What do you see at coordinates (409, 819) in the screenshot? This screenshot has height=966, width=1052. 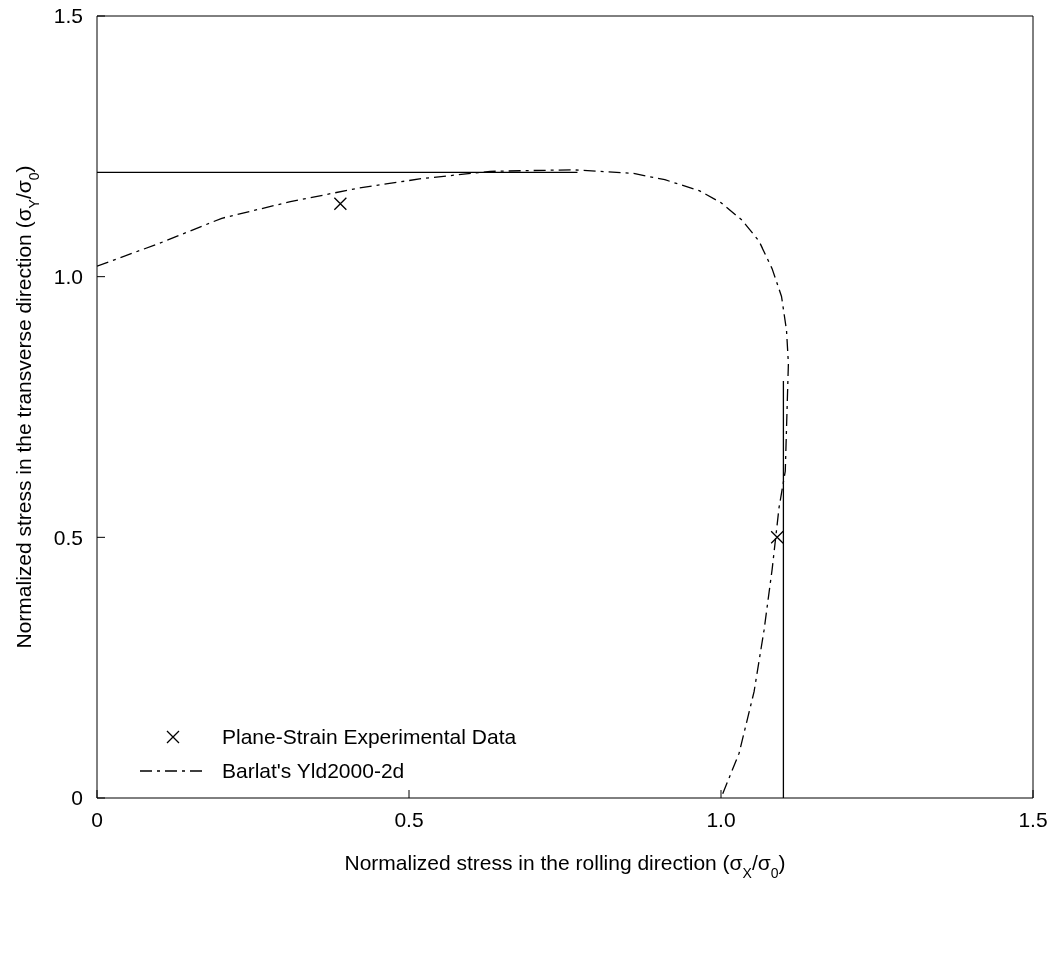 I see `x-tick-label: 0.5` at bounding box center [409, 819].